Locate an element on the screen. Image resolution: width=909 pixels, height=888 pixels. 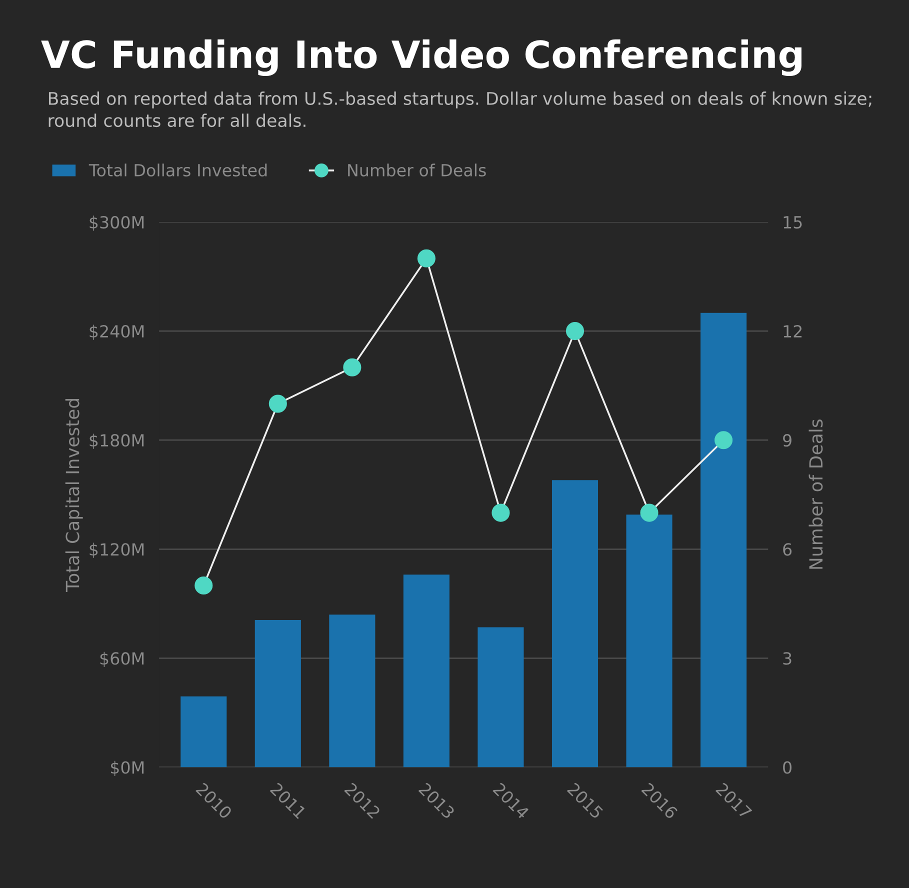
y-tick-label: $300M is located at coordinates (117, 223).